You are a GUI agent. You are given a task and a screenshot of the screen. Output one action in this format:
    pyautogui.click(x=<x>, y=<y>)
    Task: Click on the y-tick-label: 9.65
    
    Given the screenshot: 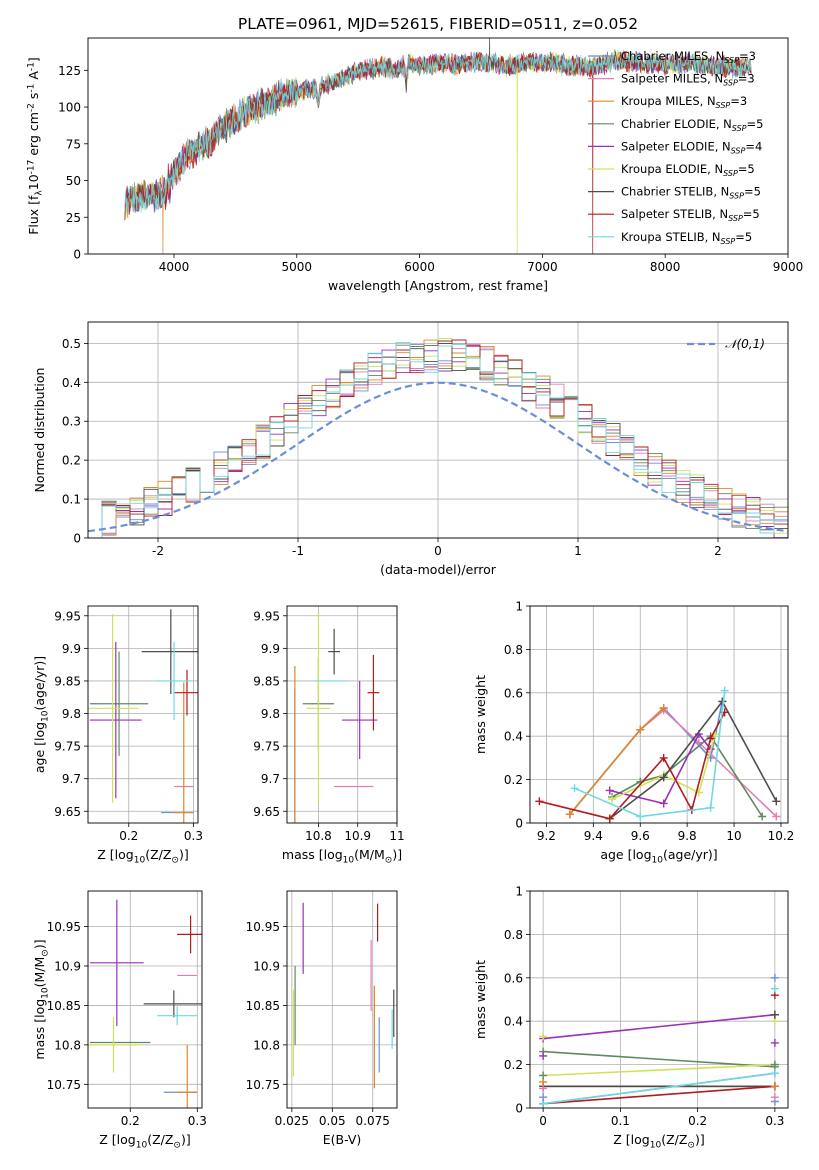 What is the action you would take?
    pyautogui.click(x=67, y=812)
    